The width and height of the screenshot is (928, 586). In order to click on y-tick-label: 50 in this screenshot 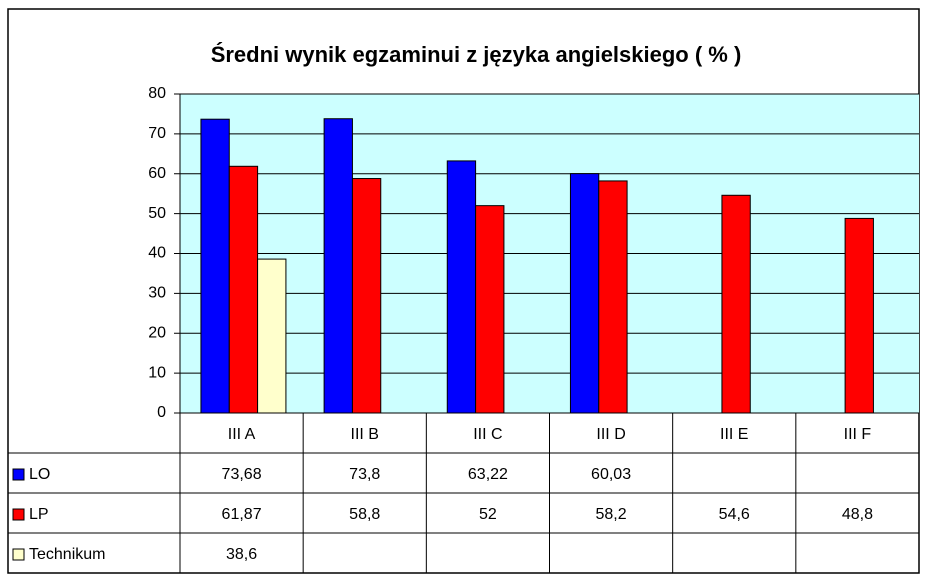, I will do `click(157, 213)`.